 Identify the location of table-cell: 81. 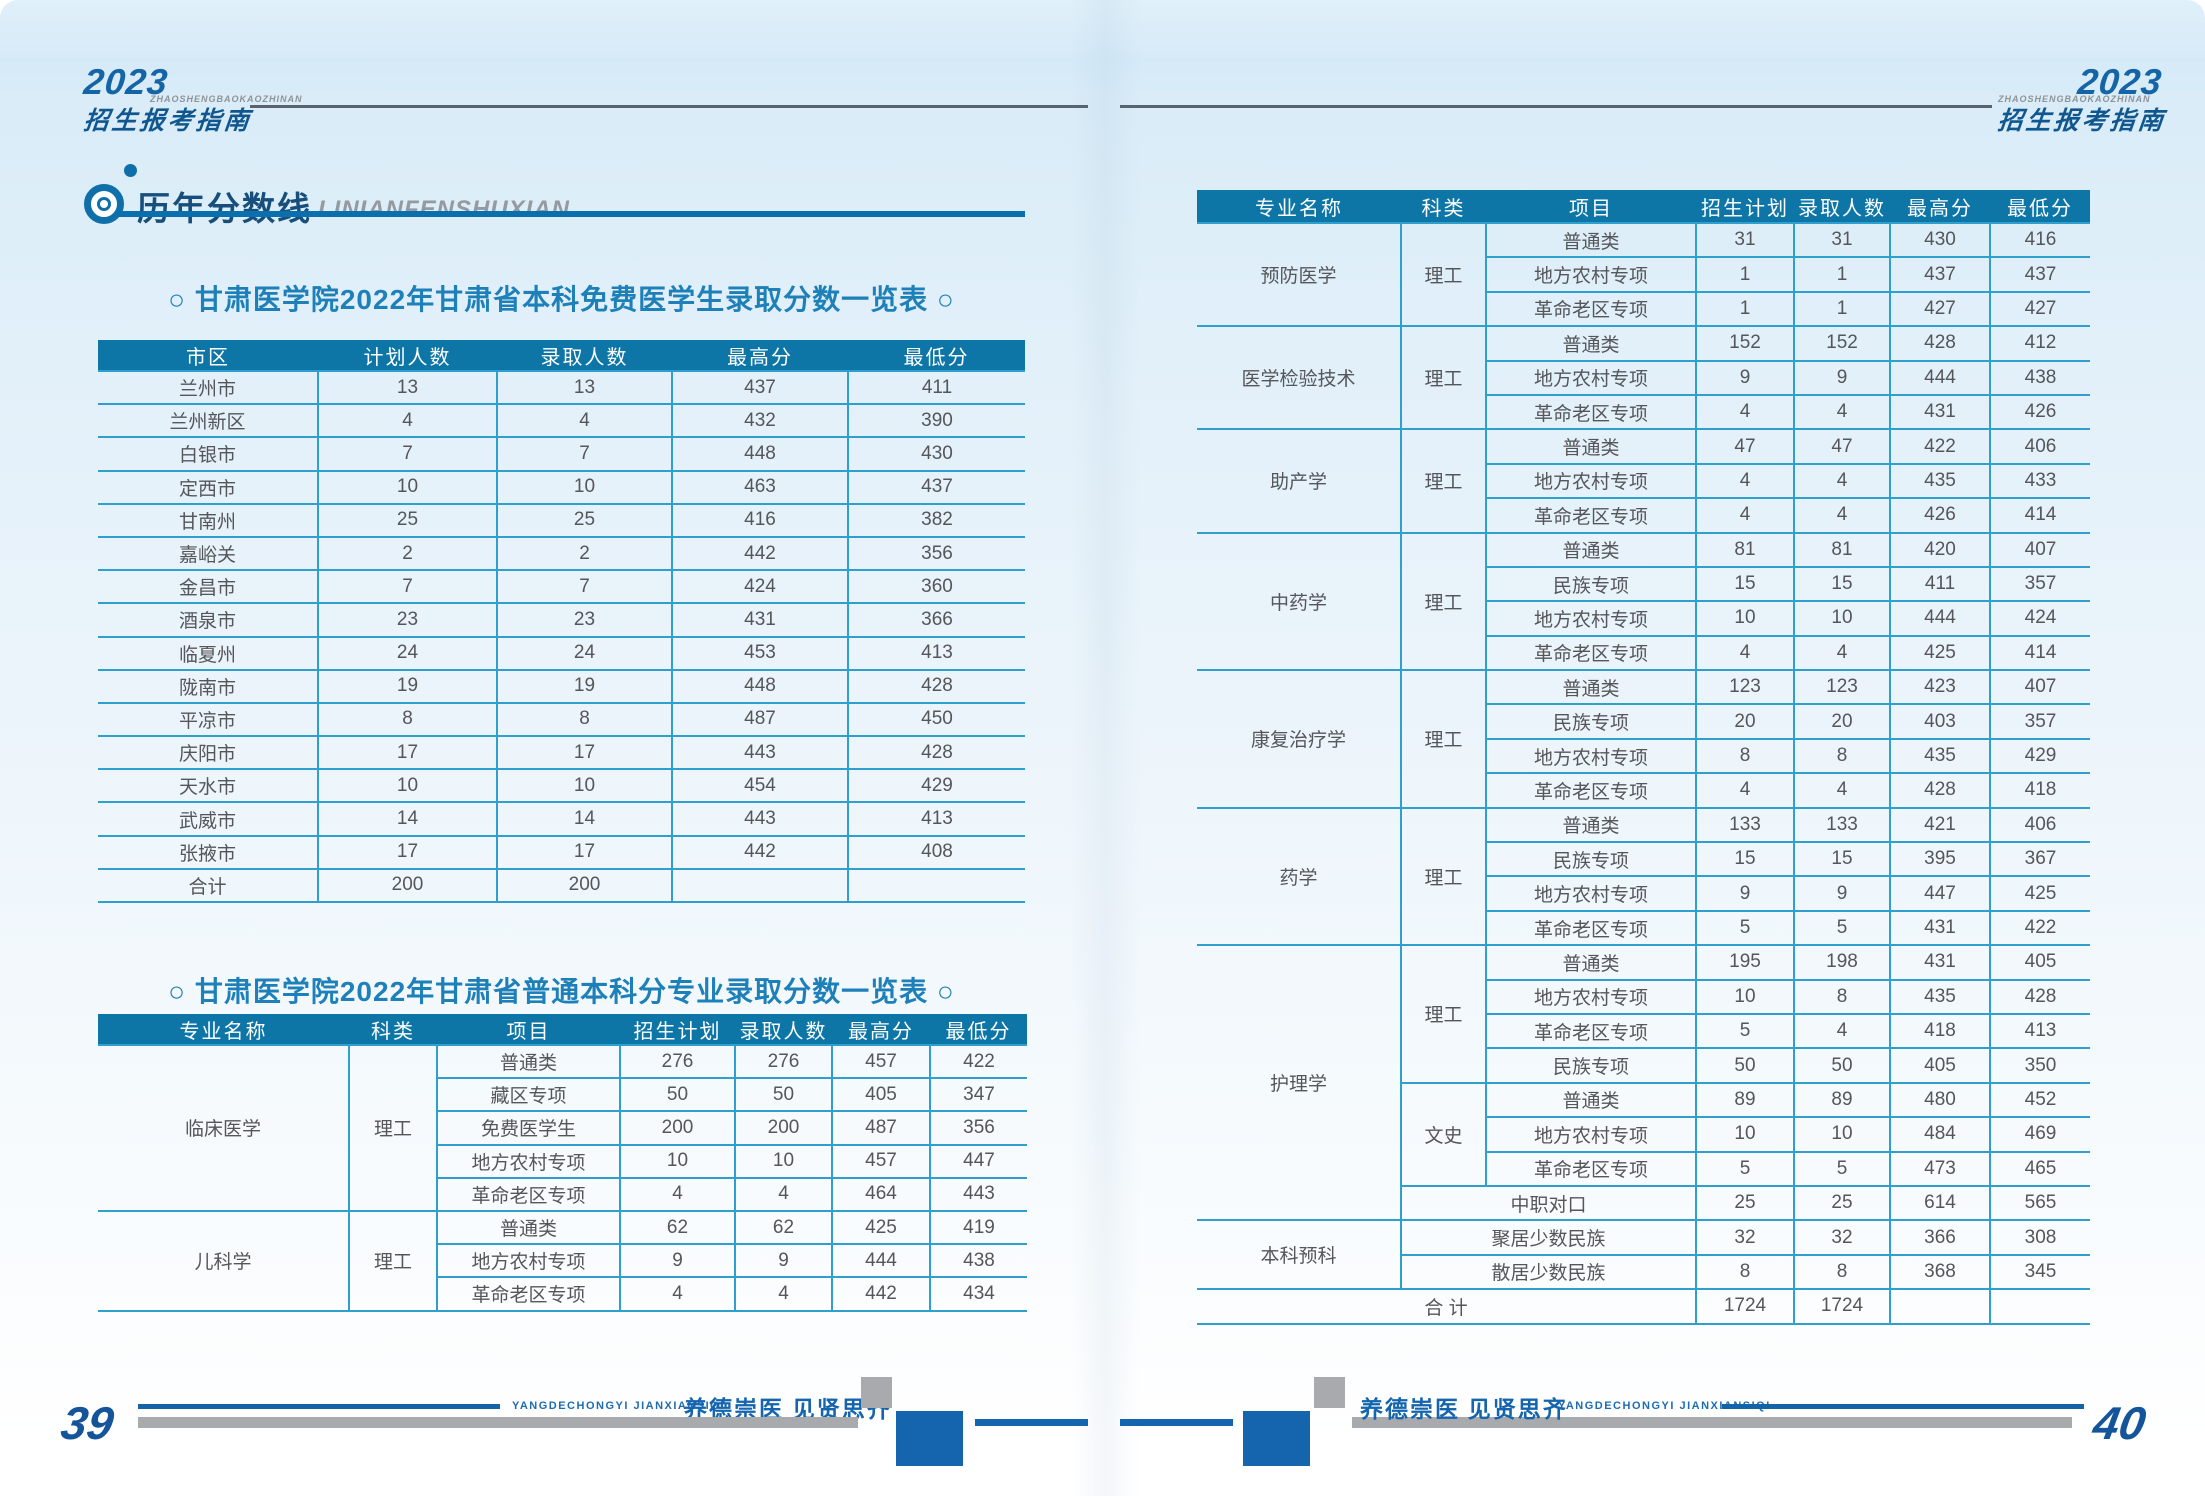
(1745, 549).